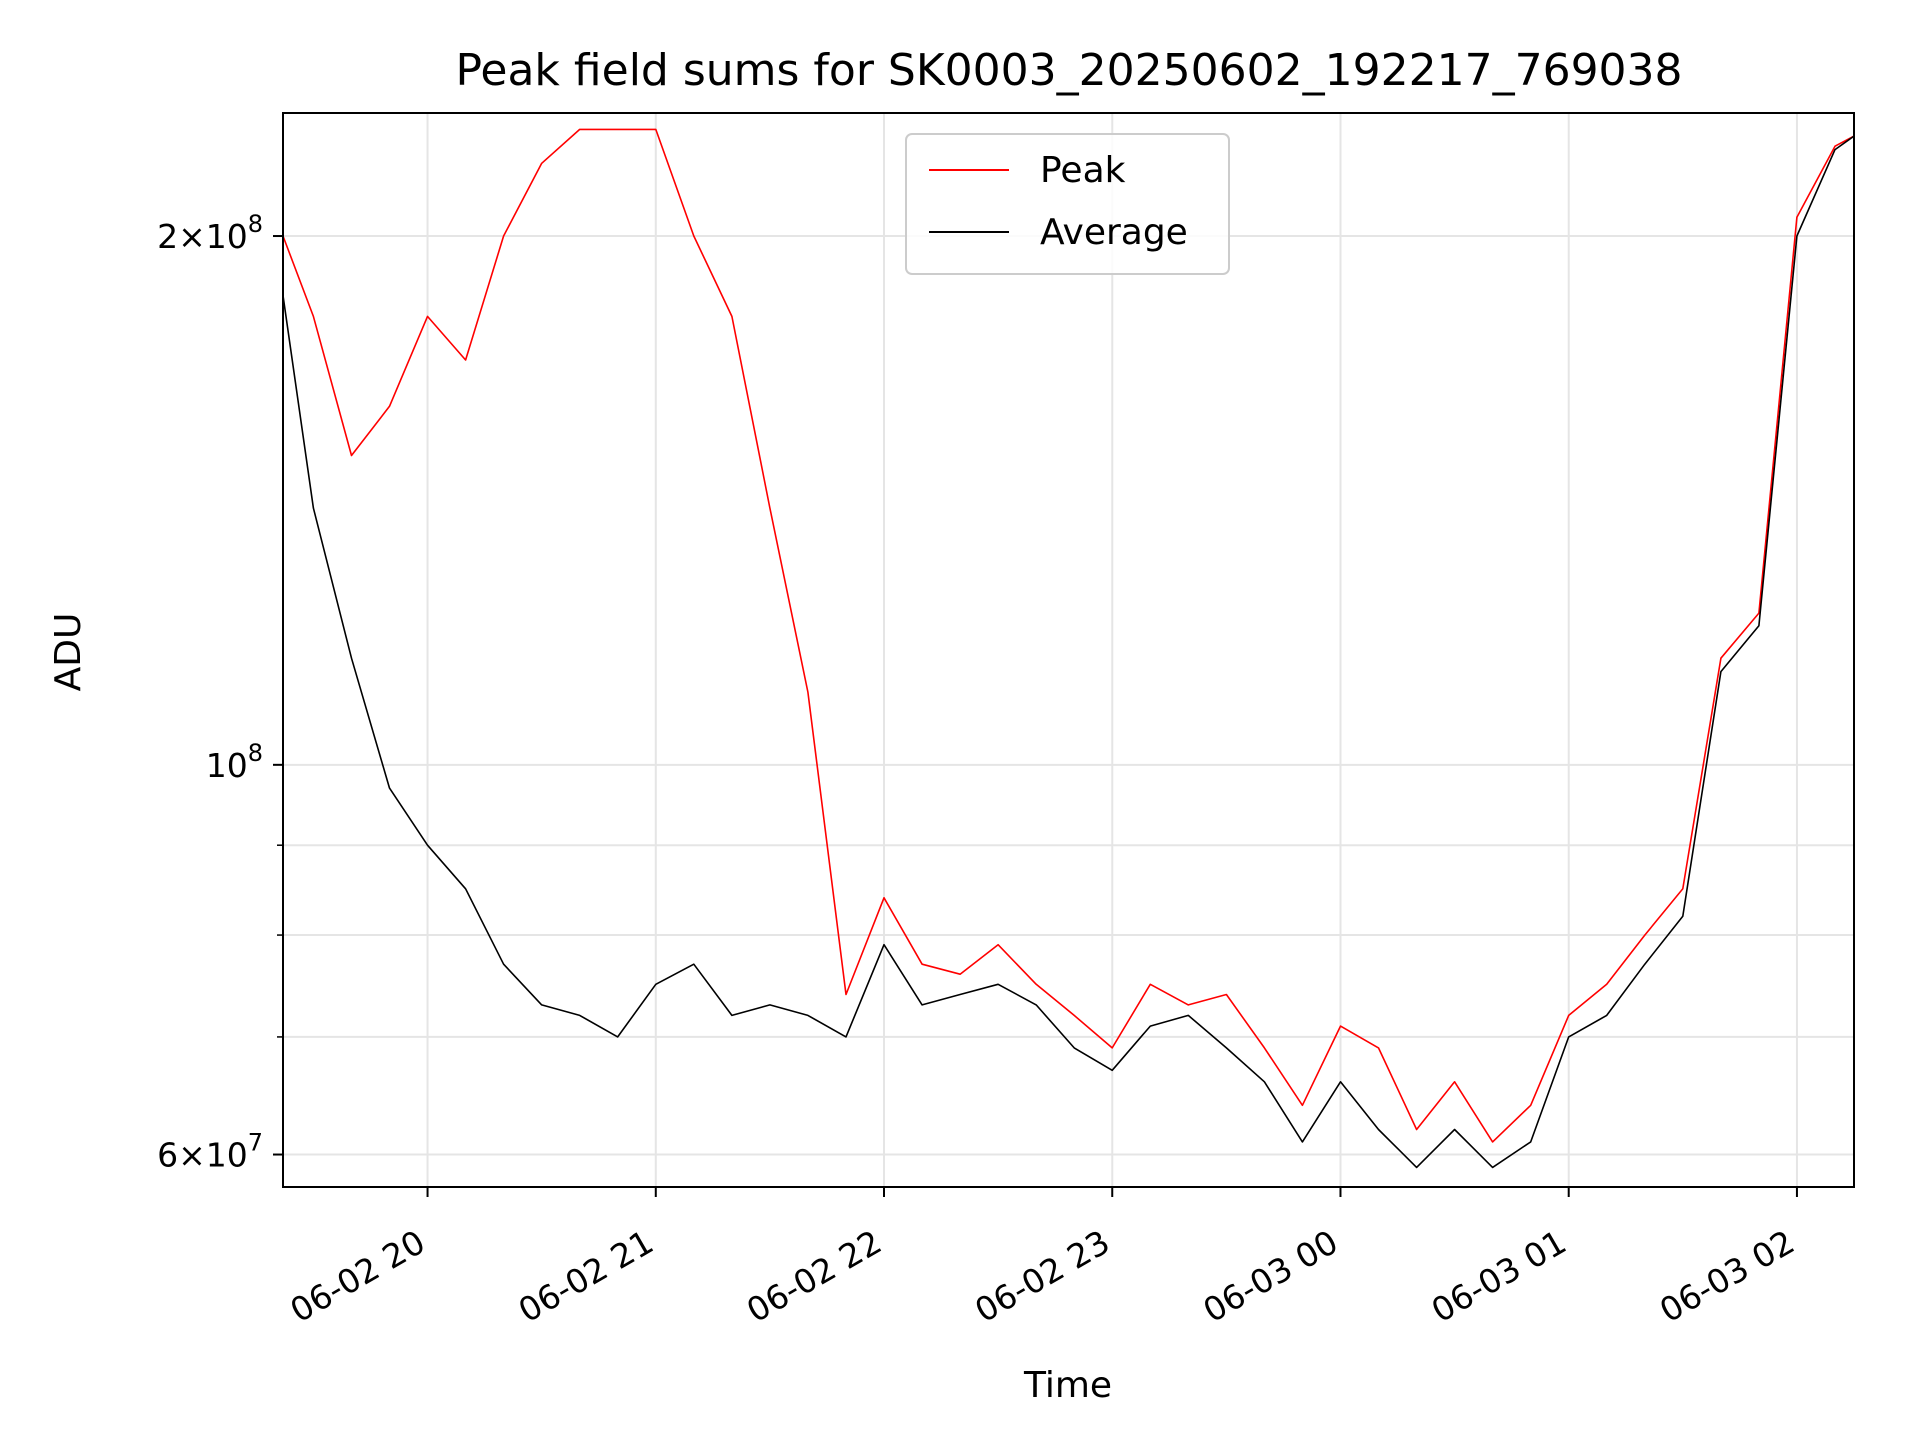 The image size is (1920, 1440). Describe the element at coordinates (1083, 170) in the screenshot. I see `legend-label-peak: Peak` at that location.